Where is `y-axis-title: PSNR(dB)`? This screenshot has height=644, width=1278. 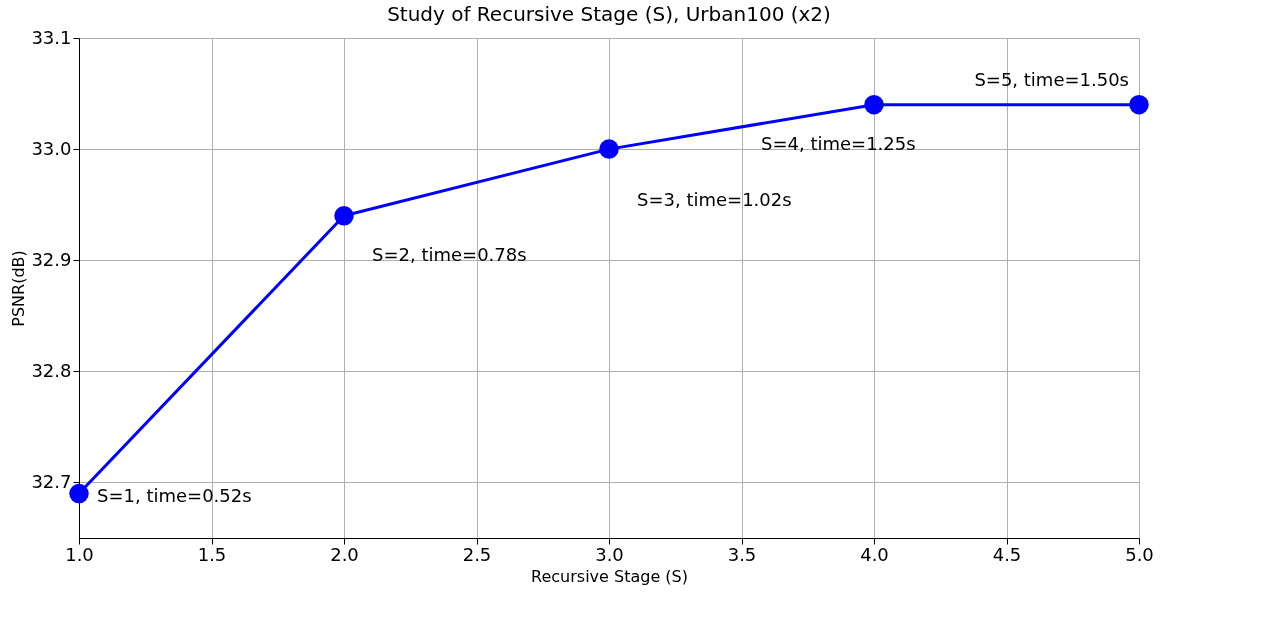
y-axis-title: PSNR(dB) is located at coordinates (19, 288).